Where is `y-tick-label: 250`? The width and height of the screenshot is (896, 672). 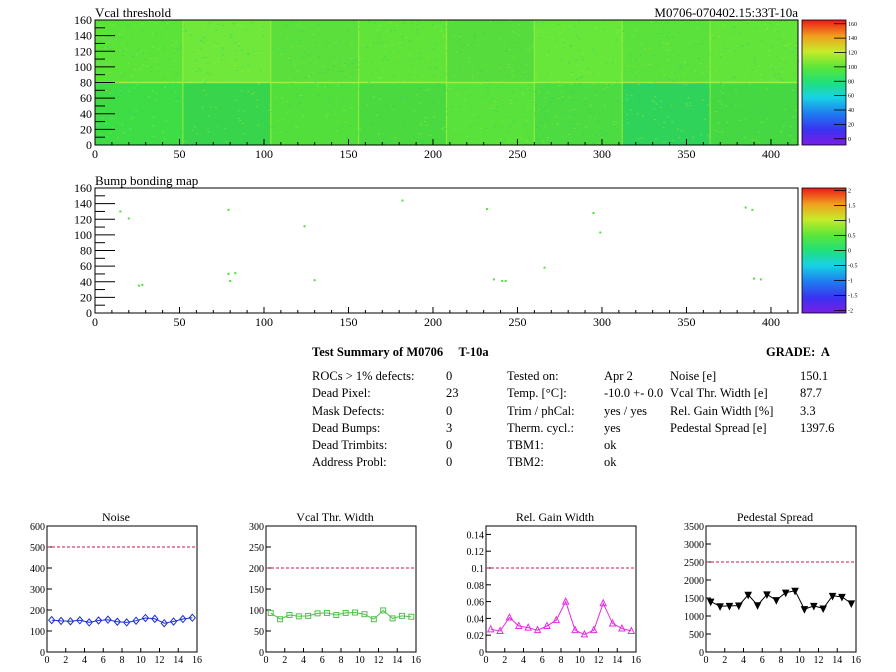
y-tick-label: 250 is located at coordinates (256, 548).